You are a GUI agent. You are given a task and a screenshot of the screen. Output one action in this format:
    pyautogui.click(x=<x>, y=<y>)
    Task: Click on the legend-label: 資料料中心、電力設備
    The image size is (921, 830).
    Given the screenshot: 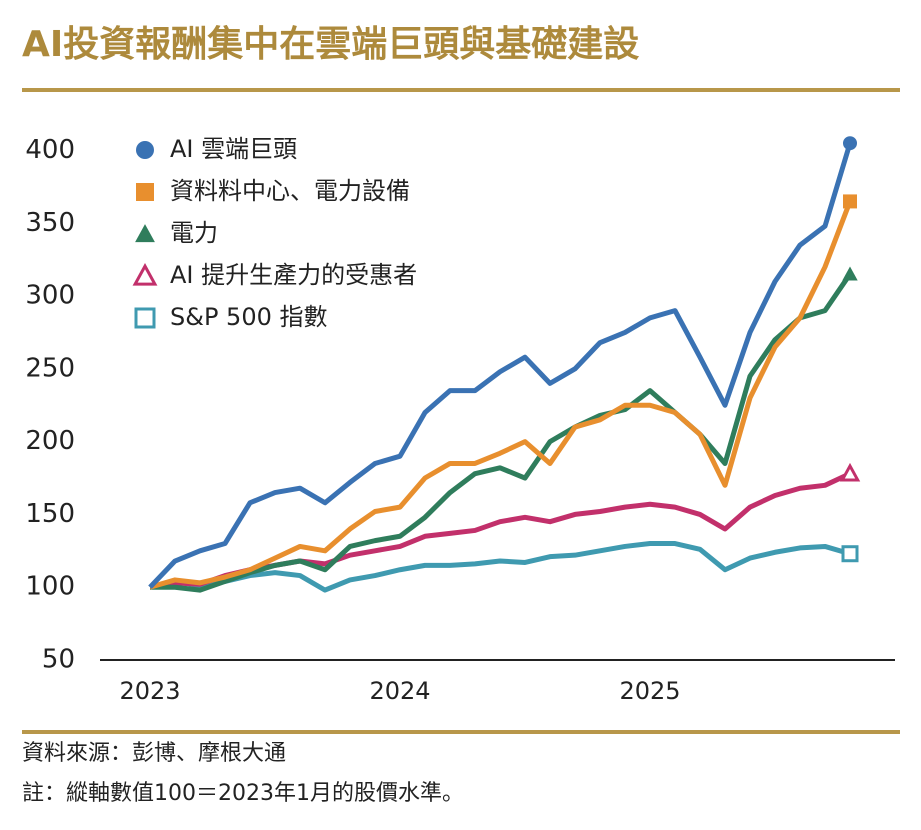 What is the action you would take?
    pyautogui.click(x=290, y=191)
    